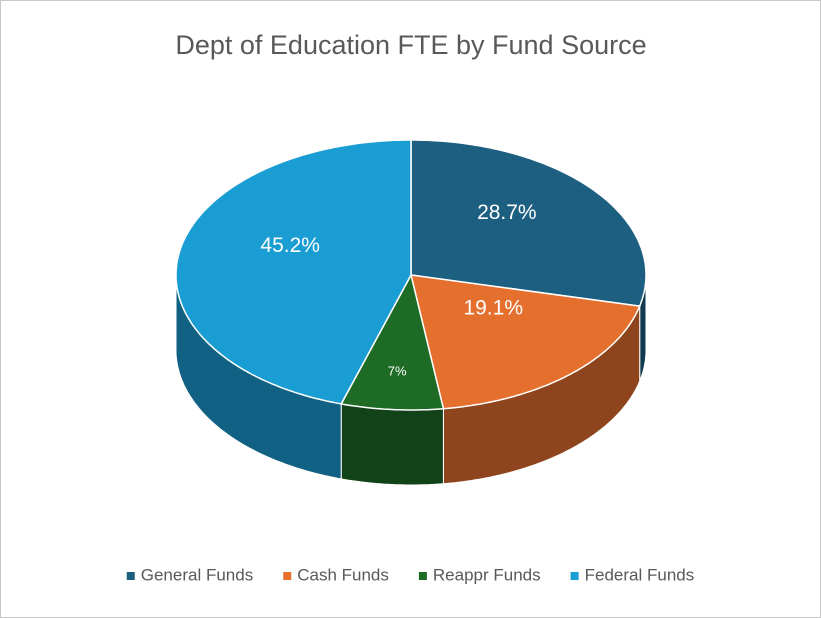  Describe the element at coordinates (197, 574) in the screenshot. I see `legend-label: General Funds` at that location.